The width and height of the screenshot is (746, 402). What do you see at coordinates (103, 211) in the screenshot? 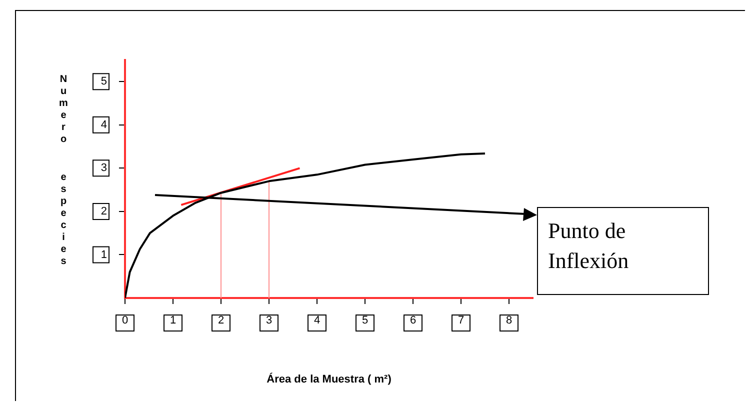
I see `y-tick-label: 2` at bounding box center [103, 211].